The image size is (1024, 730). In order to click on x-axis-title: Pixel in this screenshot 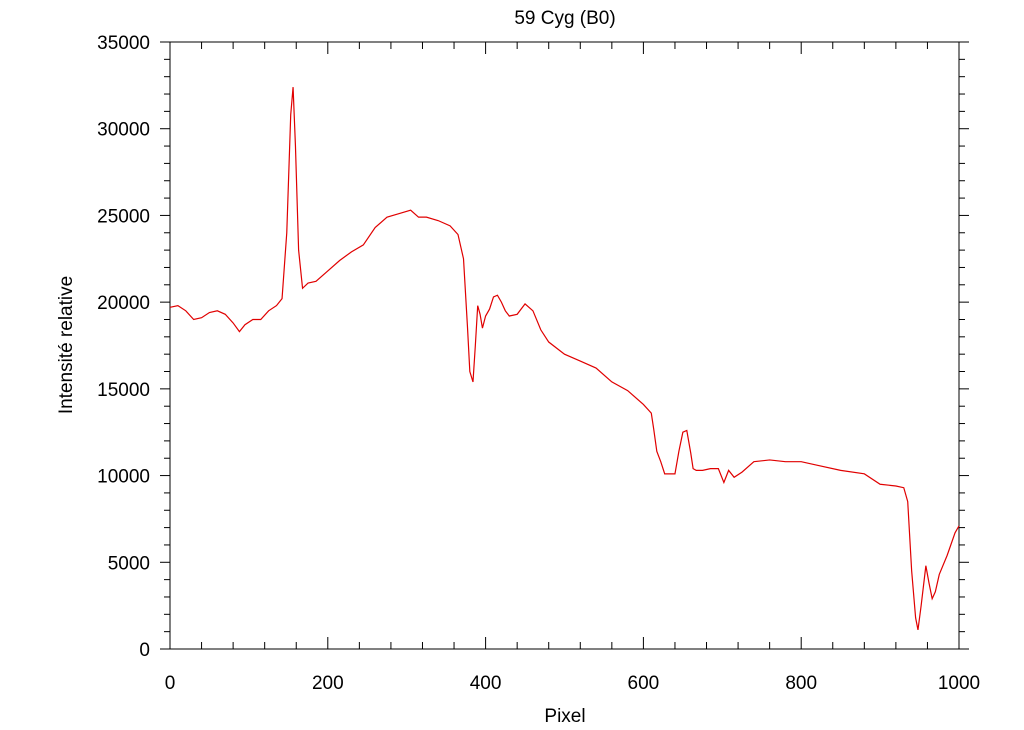, I will do `click(564, 716)`.